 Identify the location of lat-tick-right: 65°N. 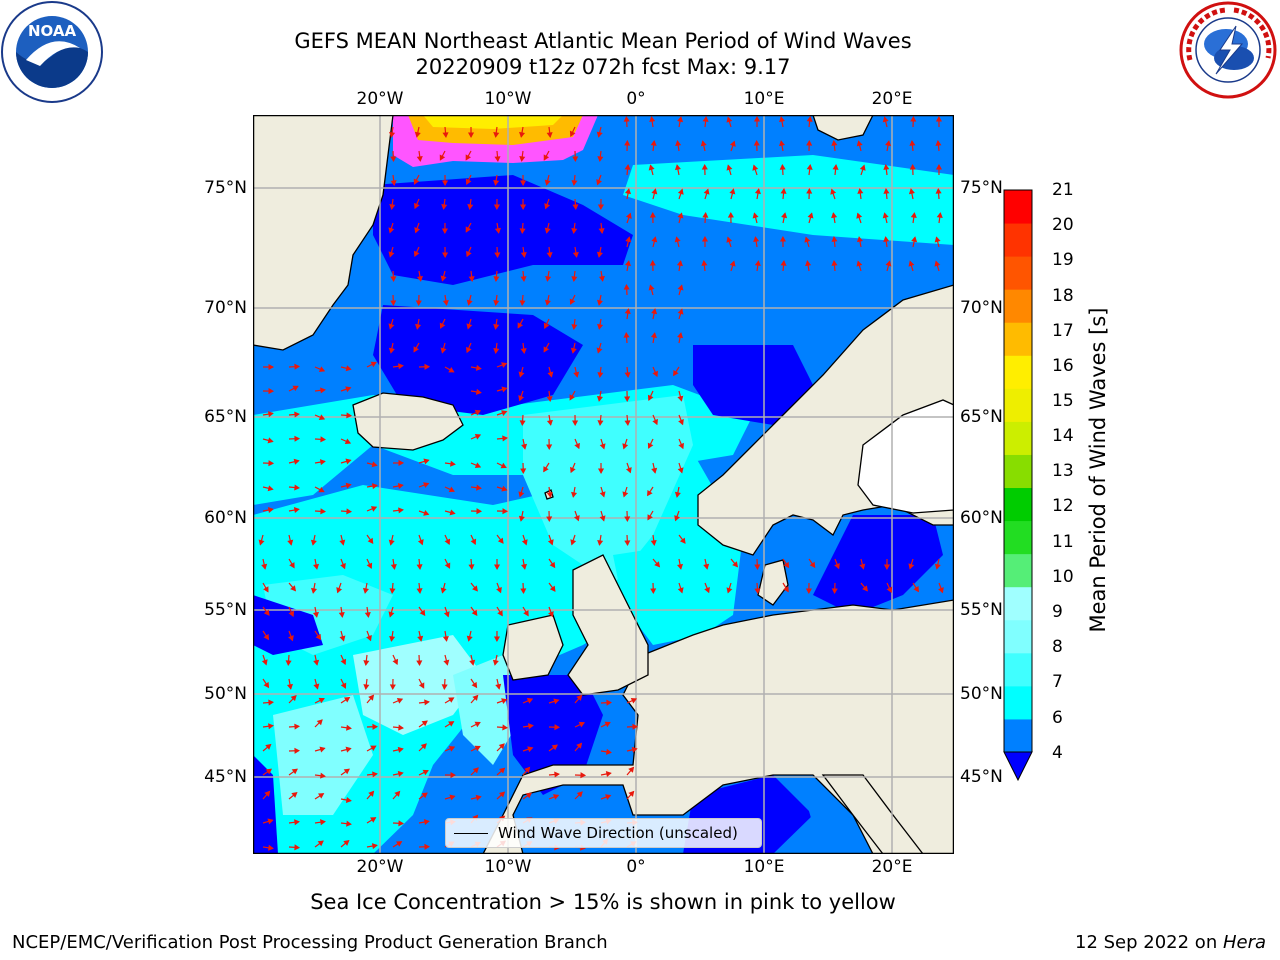
(981, 417).